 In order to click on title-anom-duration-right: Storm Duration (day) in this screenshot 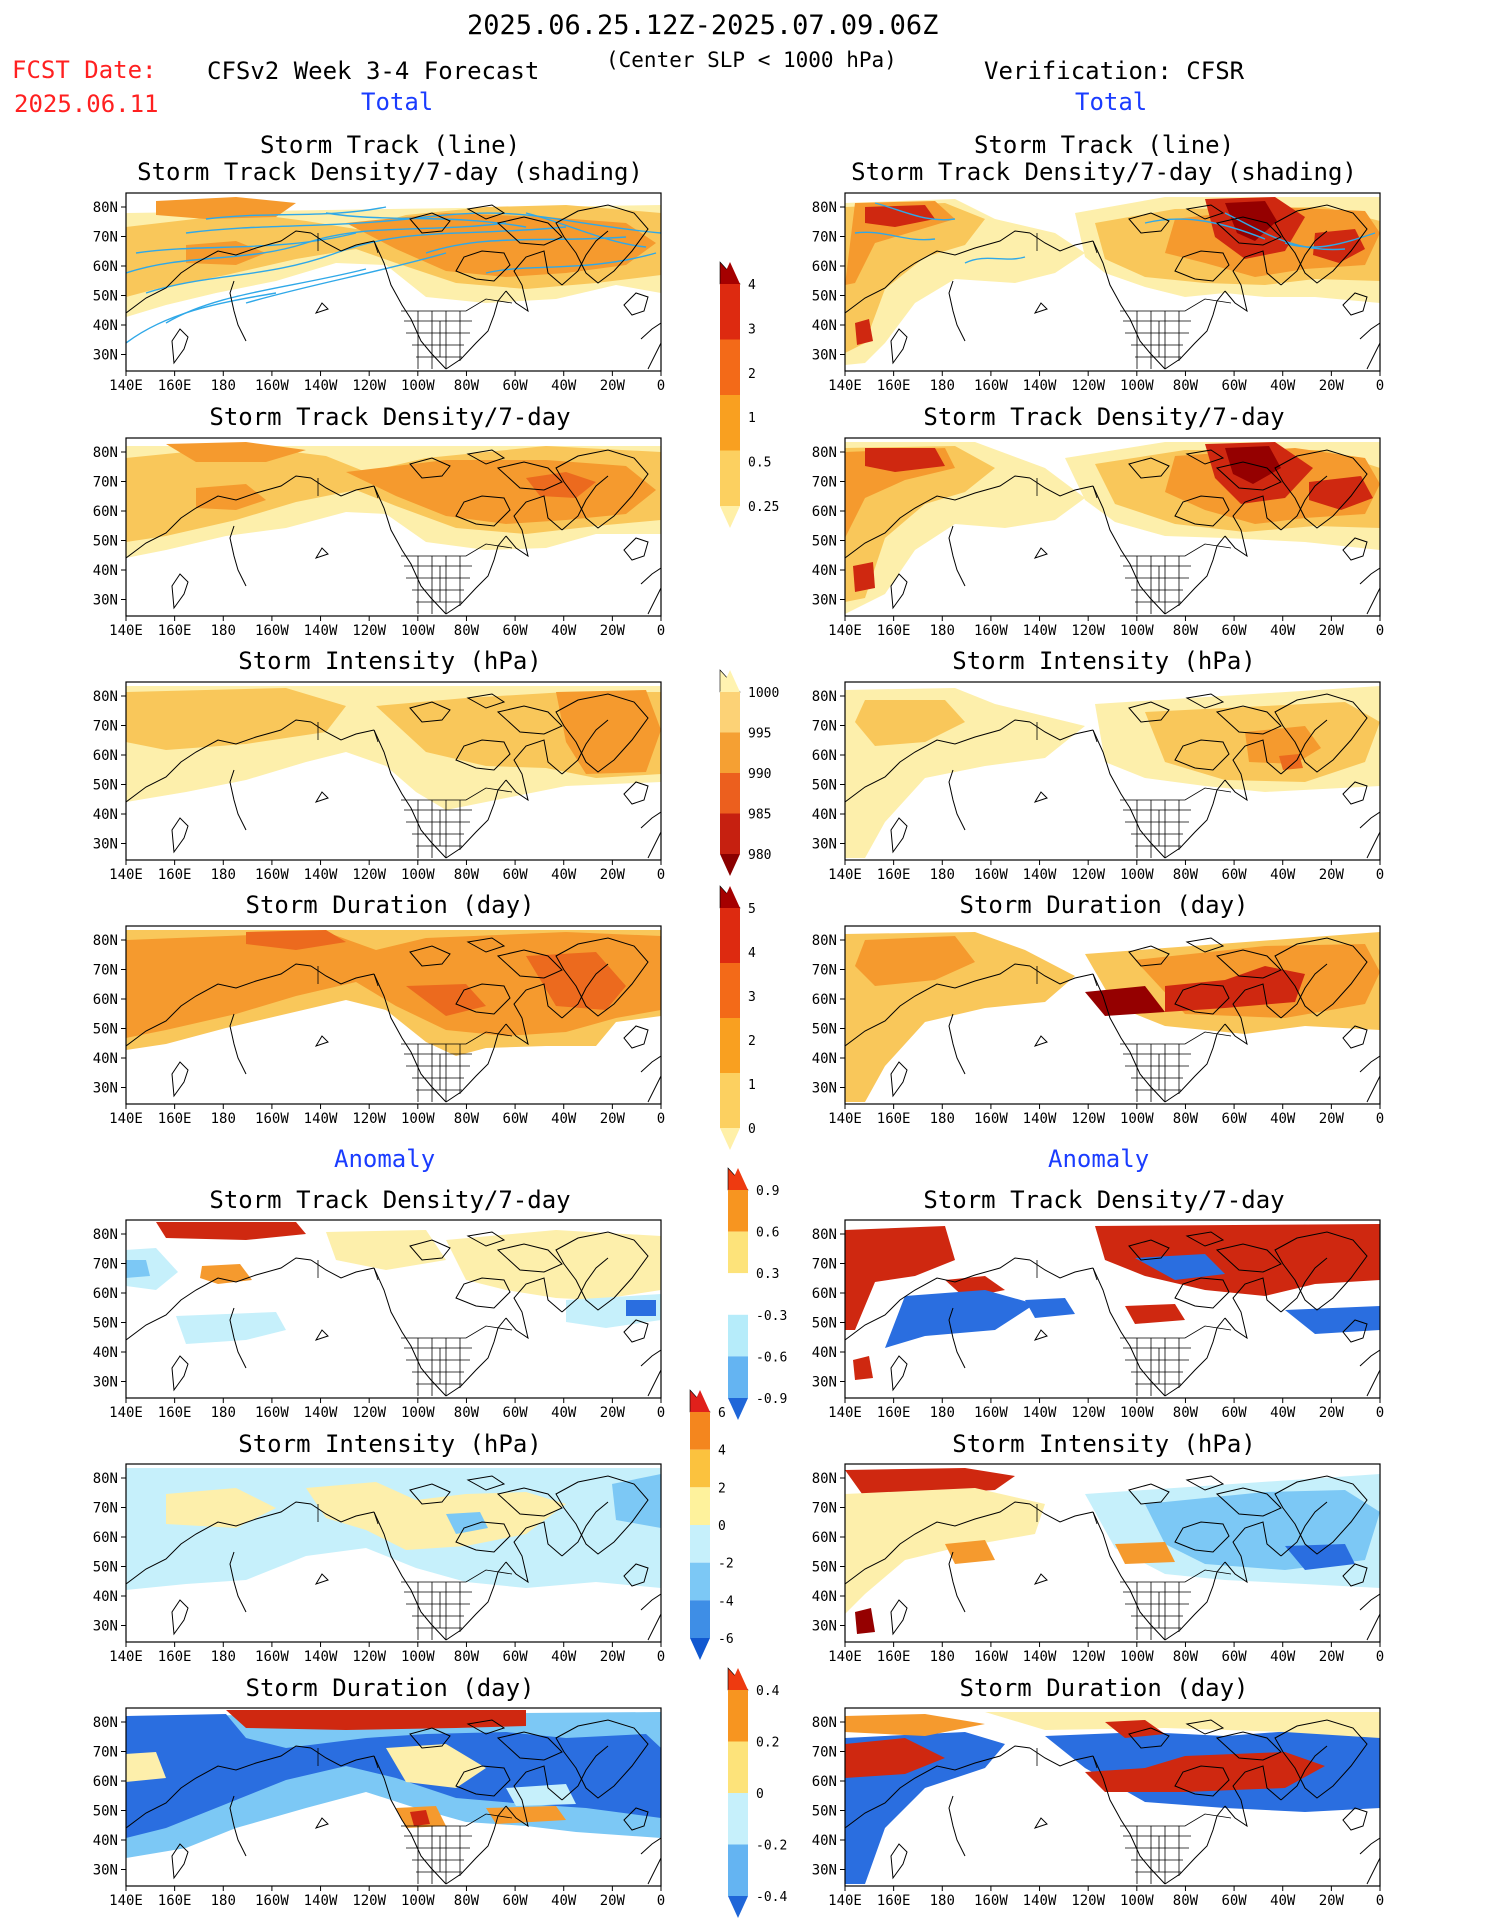, I will do `click(1104, 1688)`.